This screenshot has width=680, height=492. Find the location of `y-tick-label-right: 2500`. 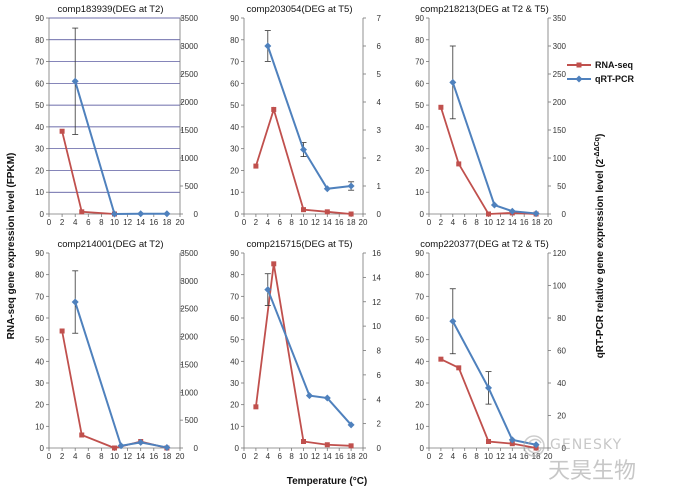

y-tick-label-right: 2500 is located at coordinates (189, 74).